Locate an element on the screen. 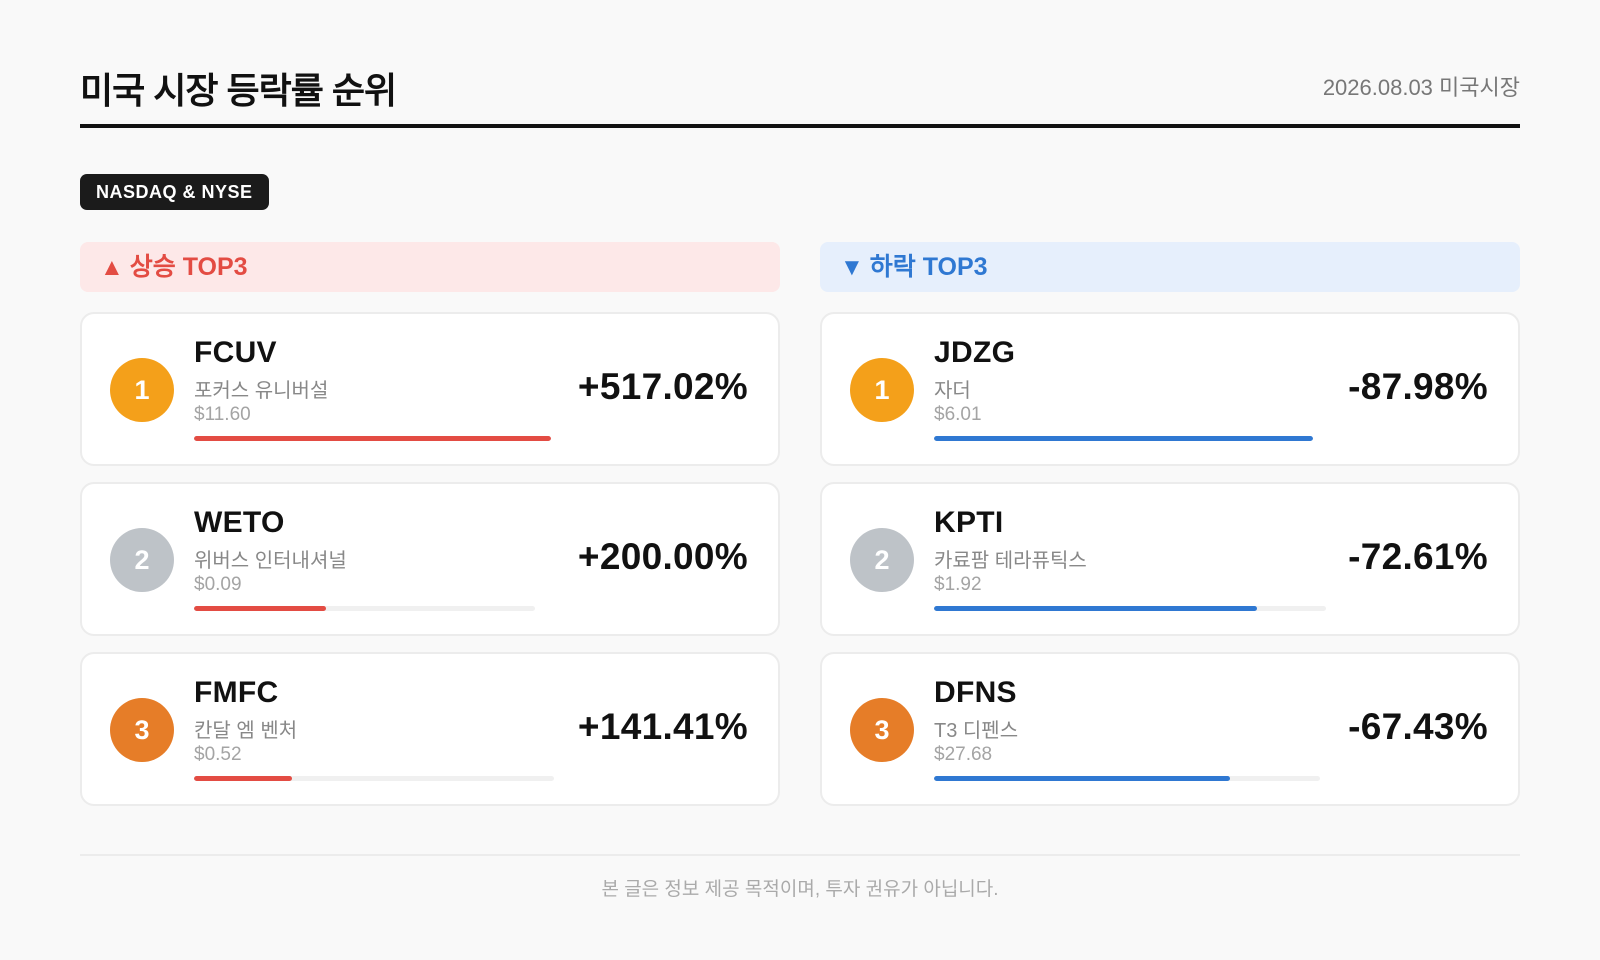 Image resolution: width=1600 pixels, height=960 pixels. stock-card-loser-1: 1 JDZG 자더 $6.01 -87.98% is located at coordinates (1170, 389).